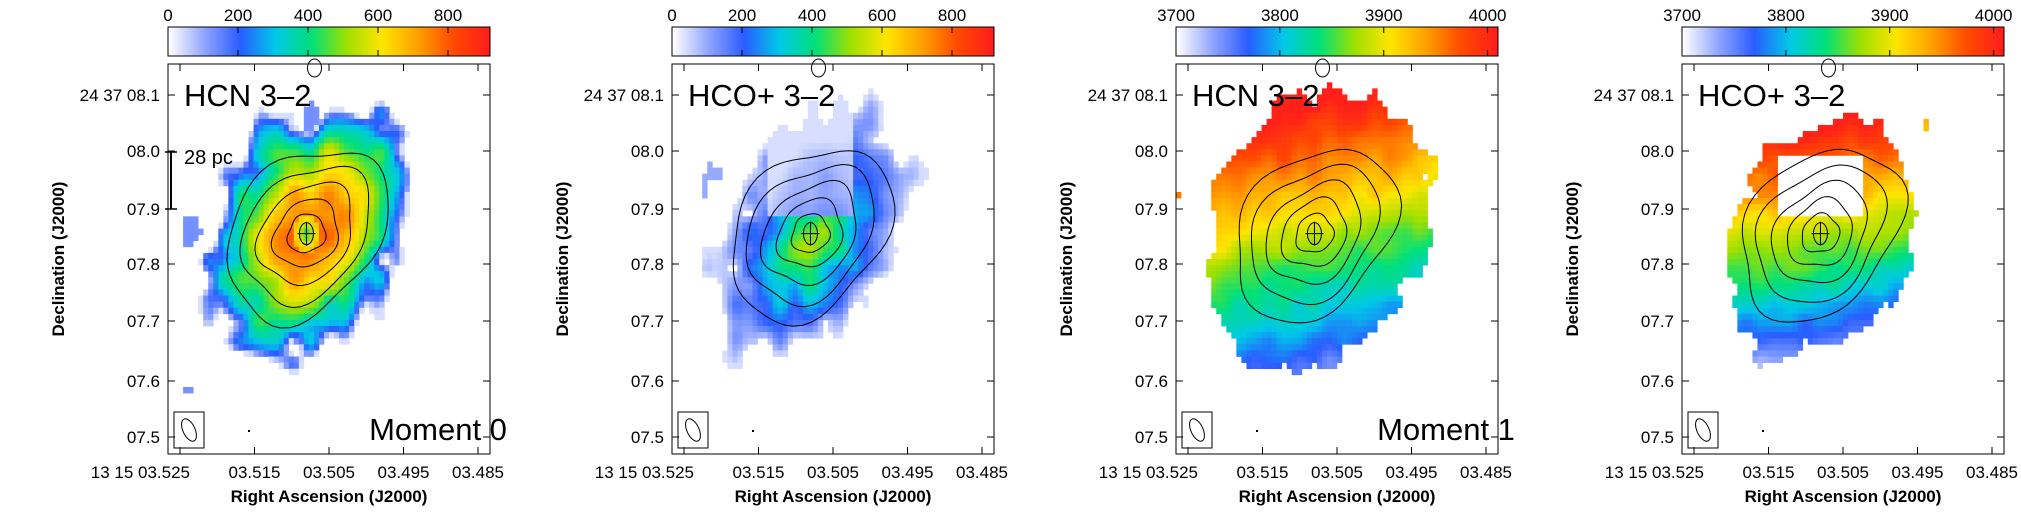 The image size is (2021, 521). Describe the element at coordinates (1151, 437) in the screenshot. I see `ytick-label: 07.5` at that location.